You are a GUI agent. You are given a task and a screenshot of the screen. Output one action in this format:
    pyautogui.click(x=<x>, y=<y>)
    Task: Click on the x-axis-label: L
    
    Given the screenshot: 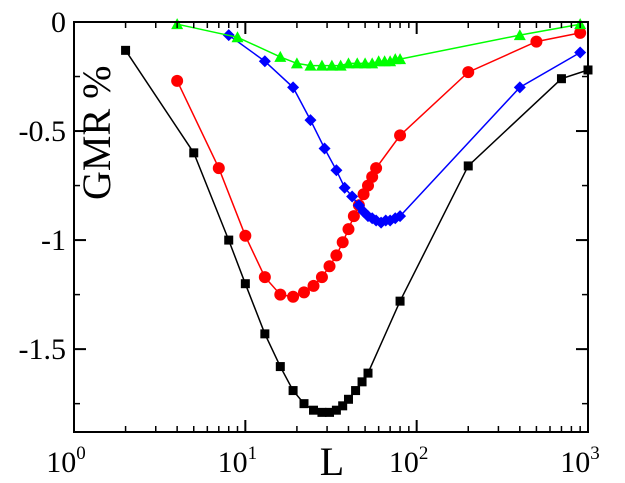 What is the action you would take?
    pyautogui.click(x=332, y=461)
    